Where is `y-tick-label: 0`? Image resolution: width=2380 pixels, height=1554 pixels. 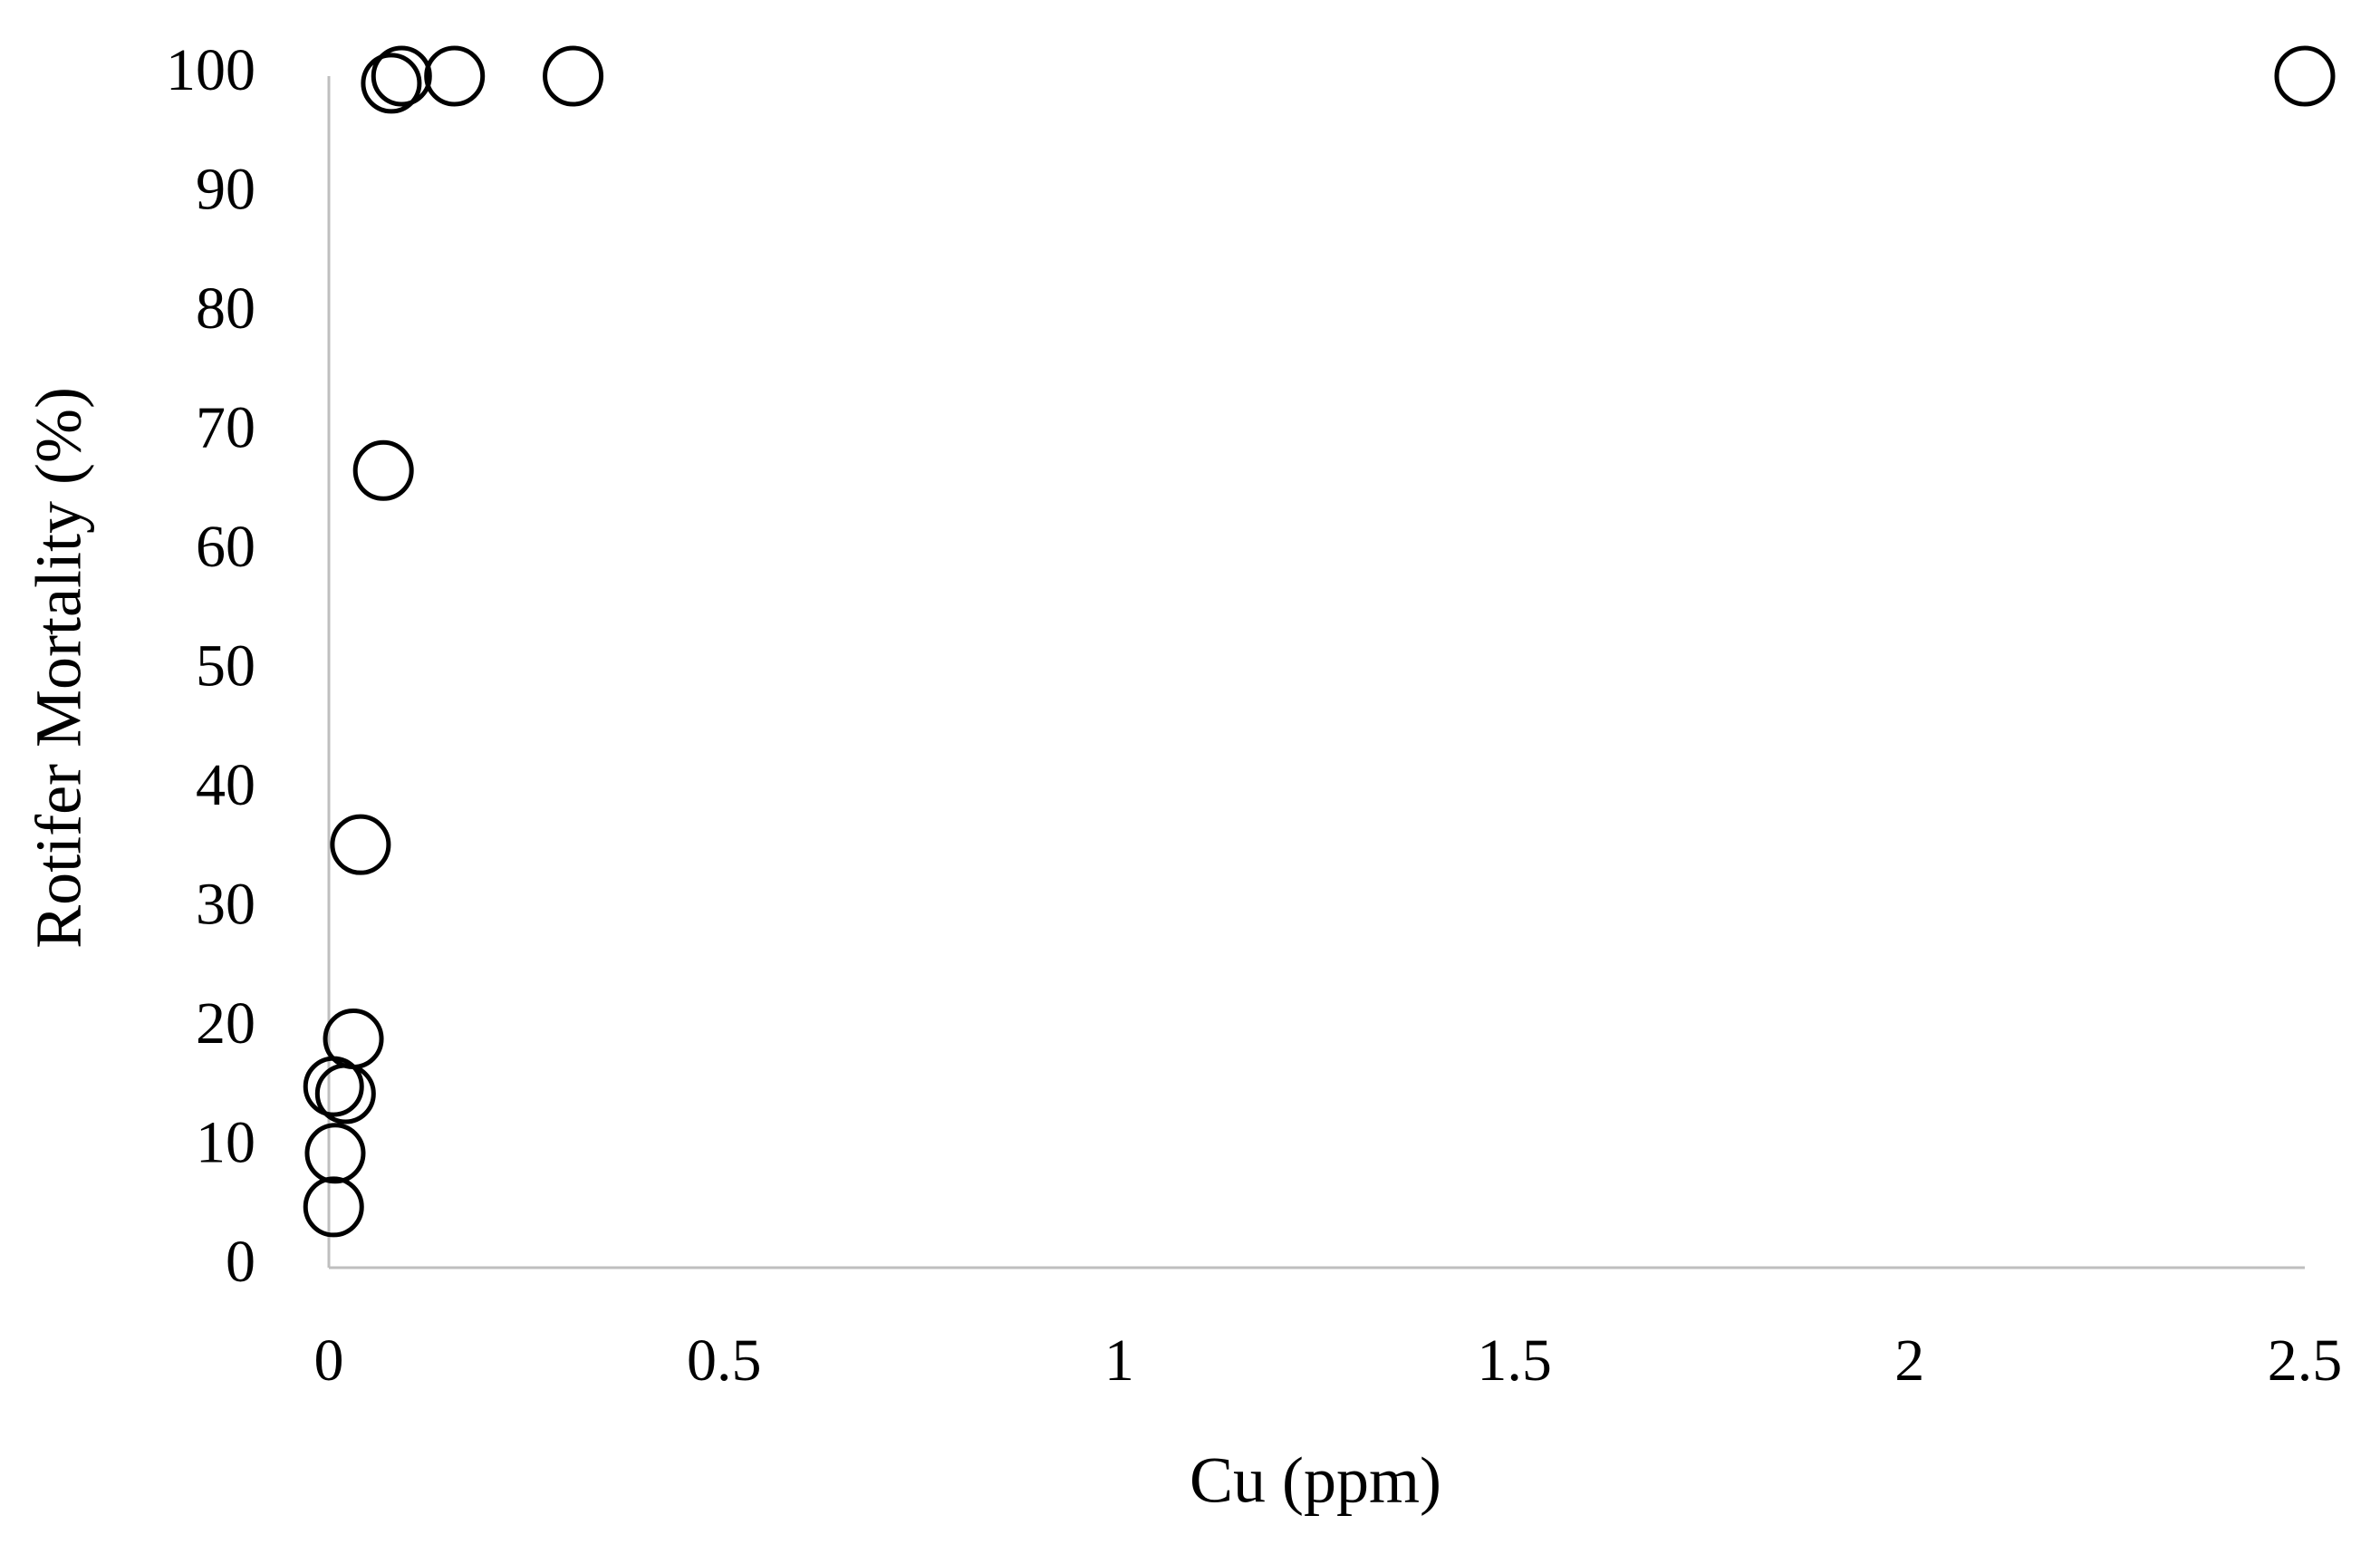 y-tick-label: 0 is located at coordinates (241, 1262).